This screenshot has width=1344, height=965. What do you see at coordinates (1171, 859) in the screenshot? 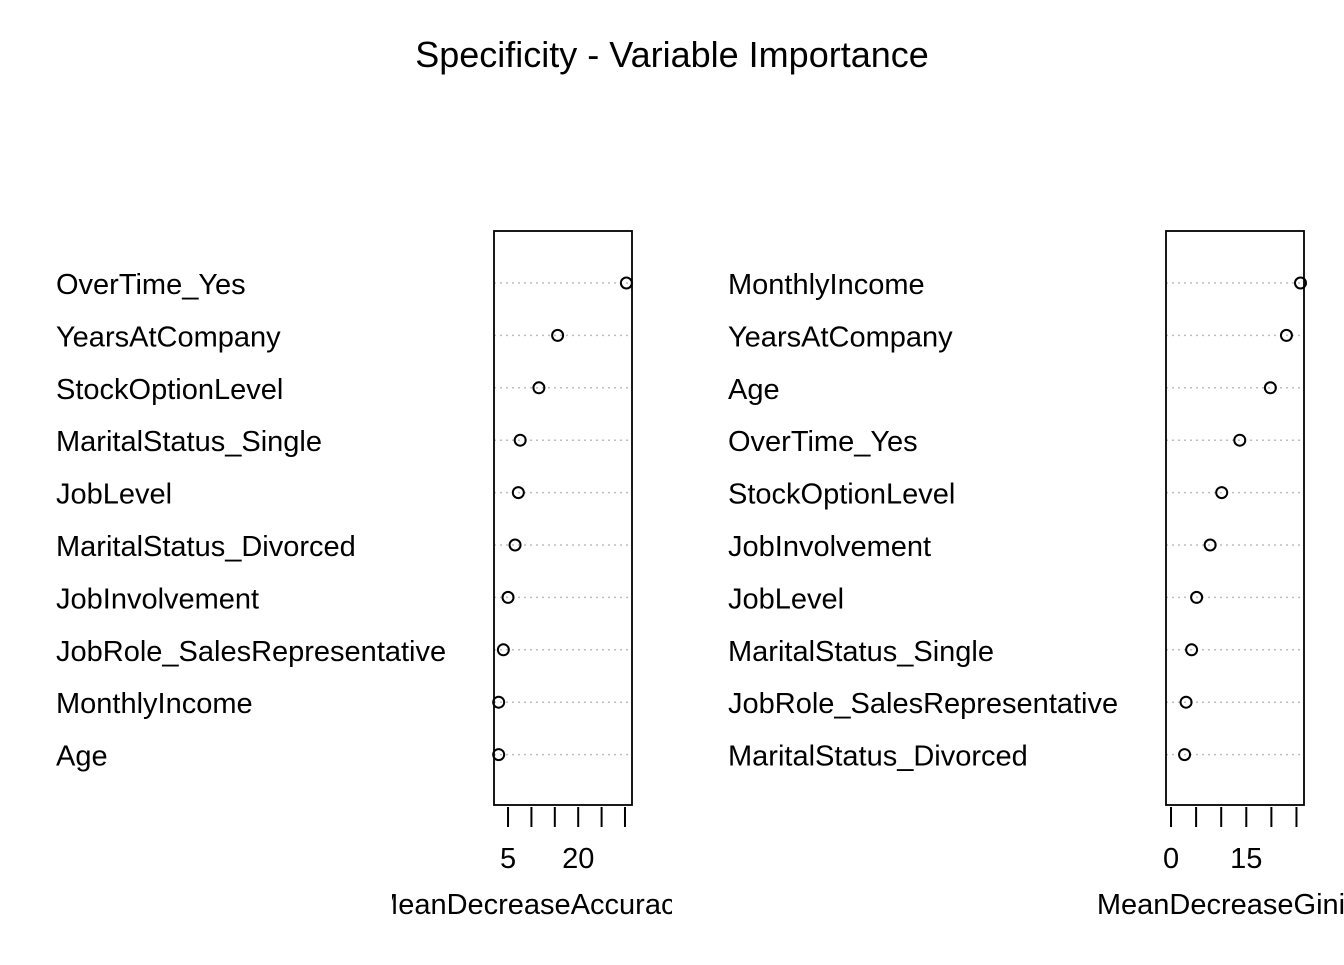
I see `x-tick-label: 0` at bounding box center [1171, 859].